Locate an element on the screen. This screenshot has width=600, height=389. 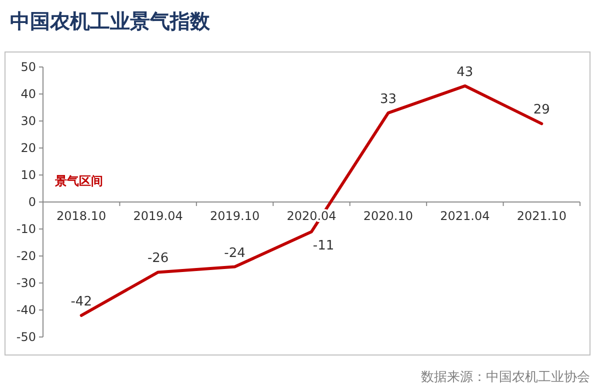
y-tick-label: 10 is located at coordinates (28, 175).